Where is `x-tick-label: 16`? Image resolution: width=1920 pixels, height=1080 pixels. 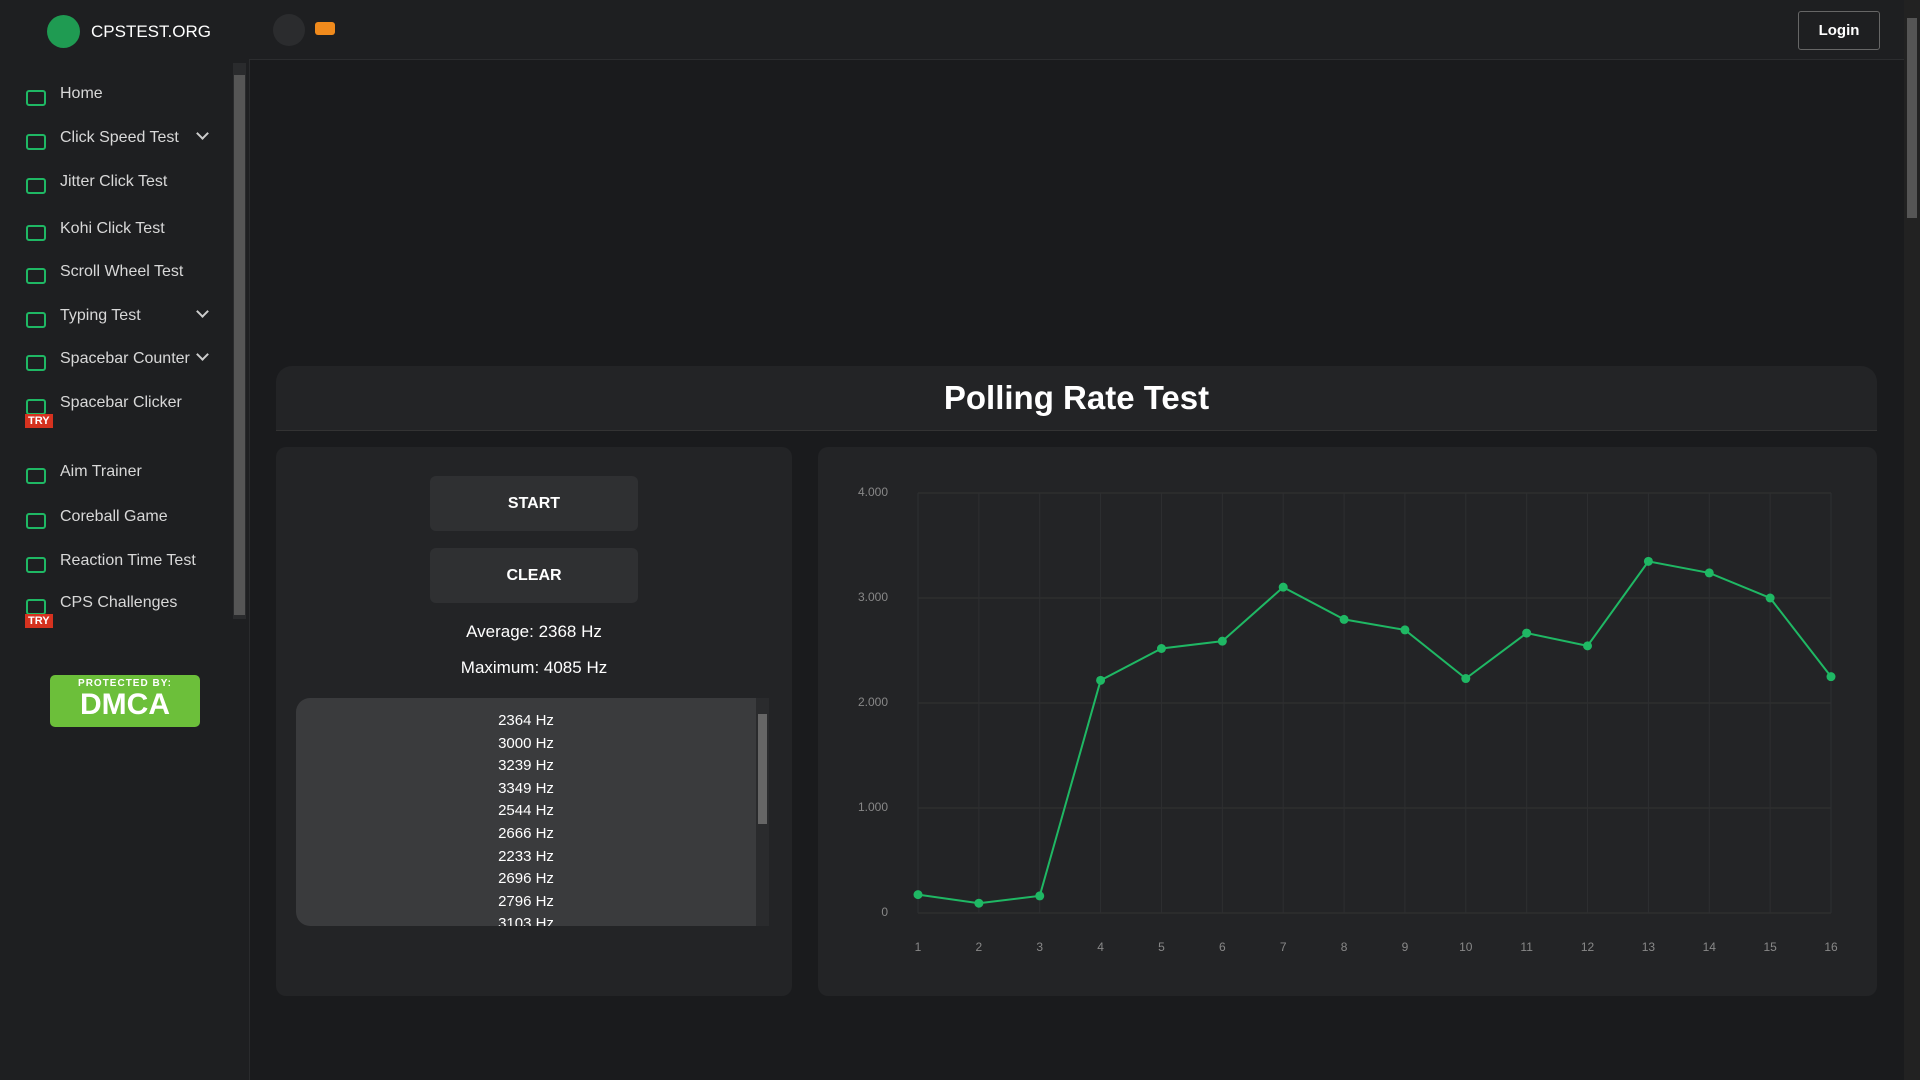 x-tick-label: 16 is located at coordinates (1831, 947).